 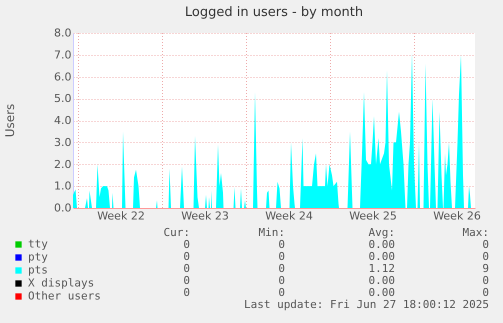 What do you see at coordinates (373, 216) in the screenshot?
I see `x-tick-label: Week 25` at bounding box center [373, 216].